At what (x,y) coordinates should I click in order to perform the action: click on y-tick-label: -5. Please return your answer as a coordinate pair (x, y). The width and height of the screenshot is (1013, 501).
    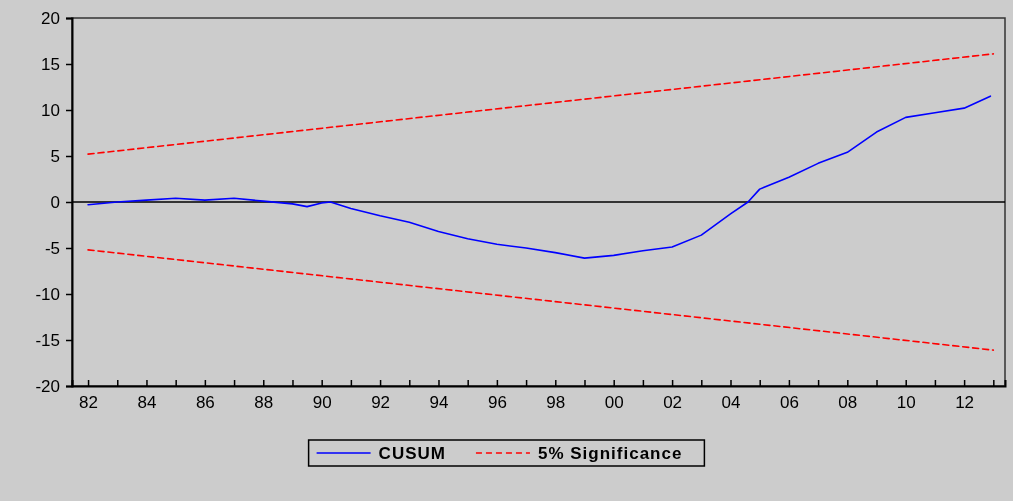
    Looking at the image, I should click on (52, 248).